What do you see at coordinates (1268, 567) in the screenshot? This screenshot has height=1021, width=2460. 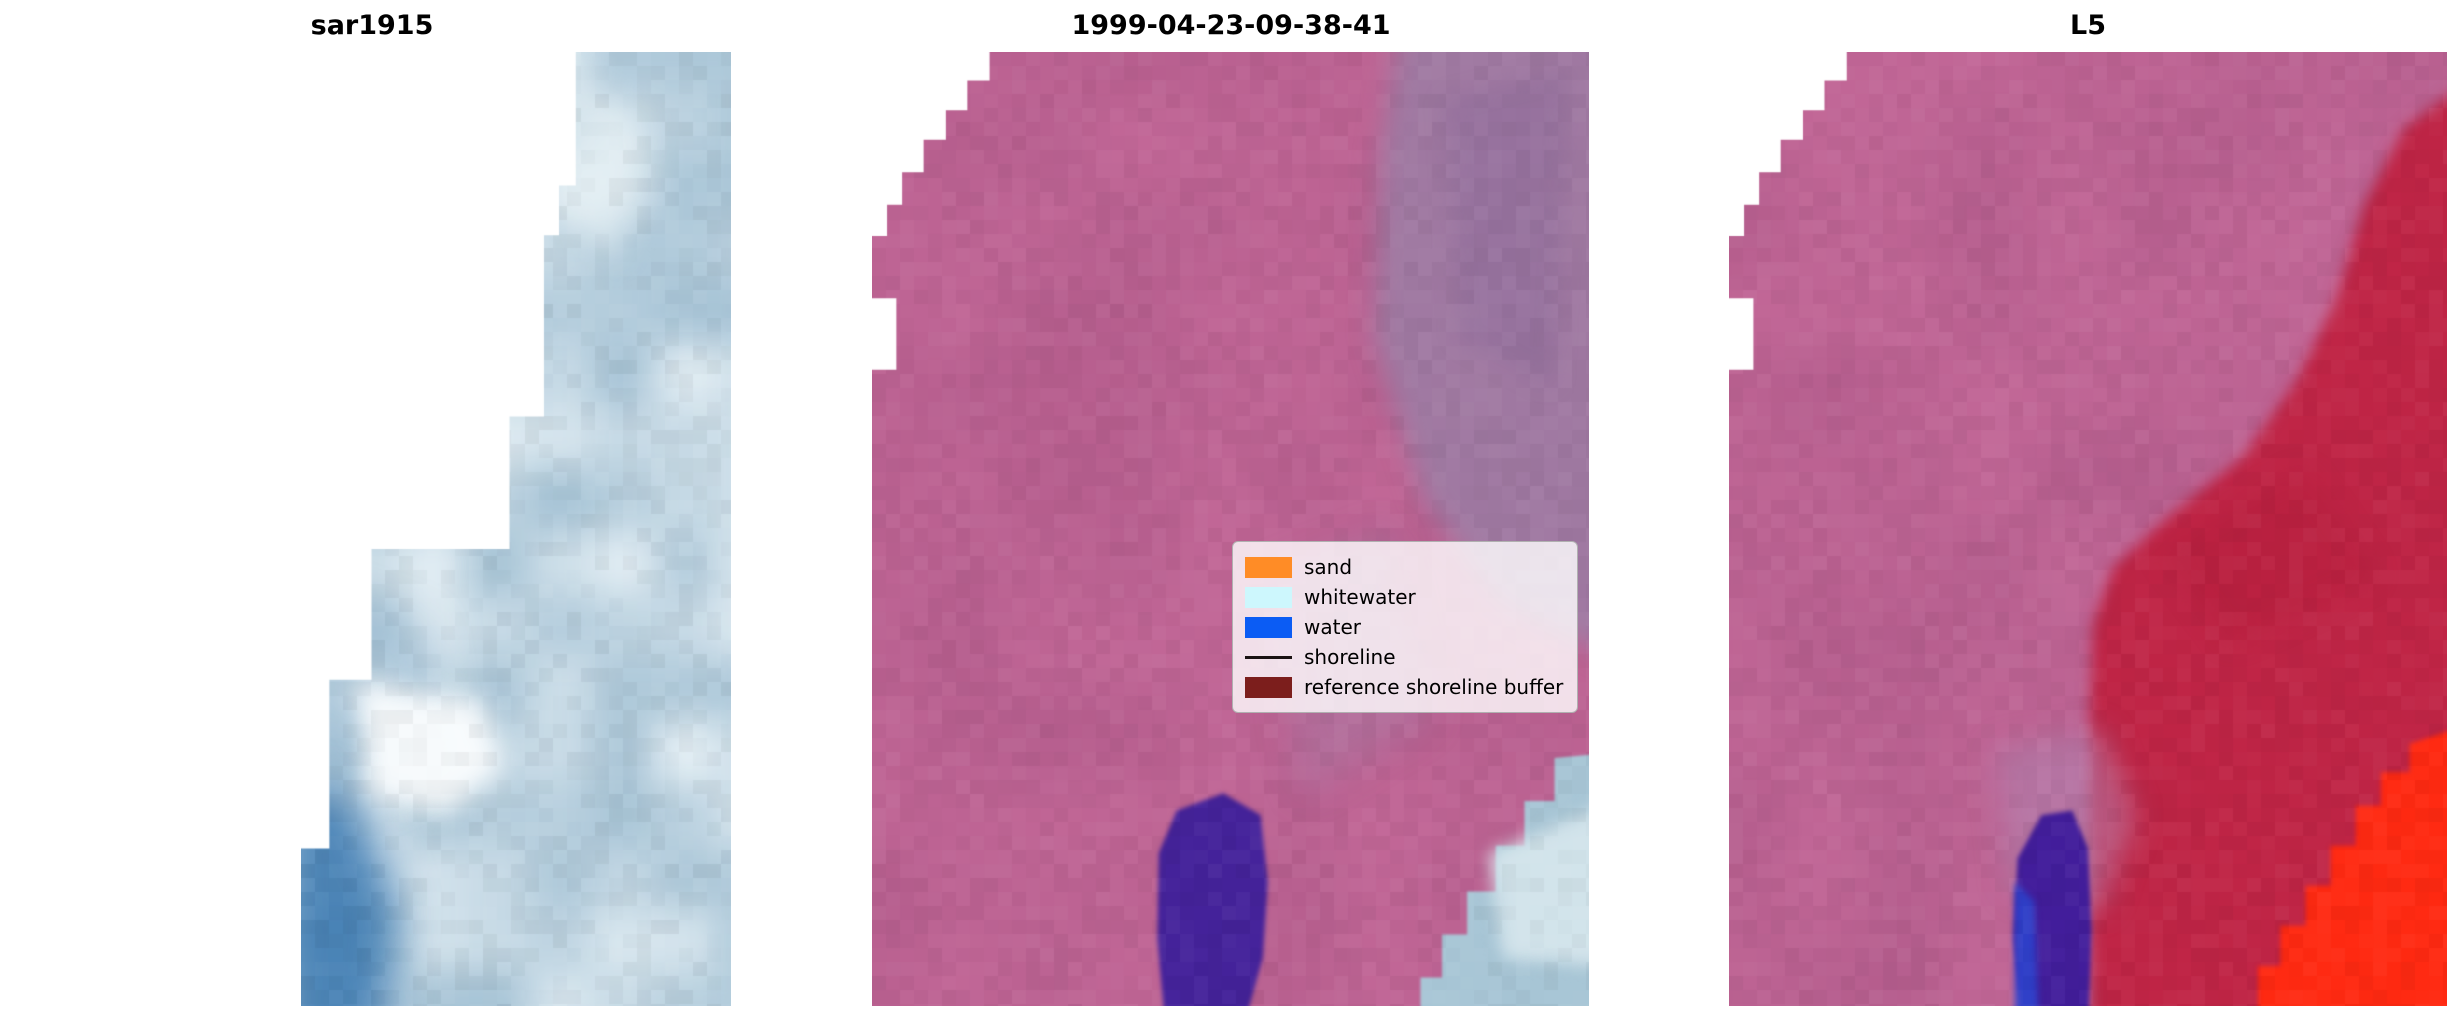 I see `sand-swatch` at bounding box center [1268, 567].